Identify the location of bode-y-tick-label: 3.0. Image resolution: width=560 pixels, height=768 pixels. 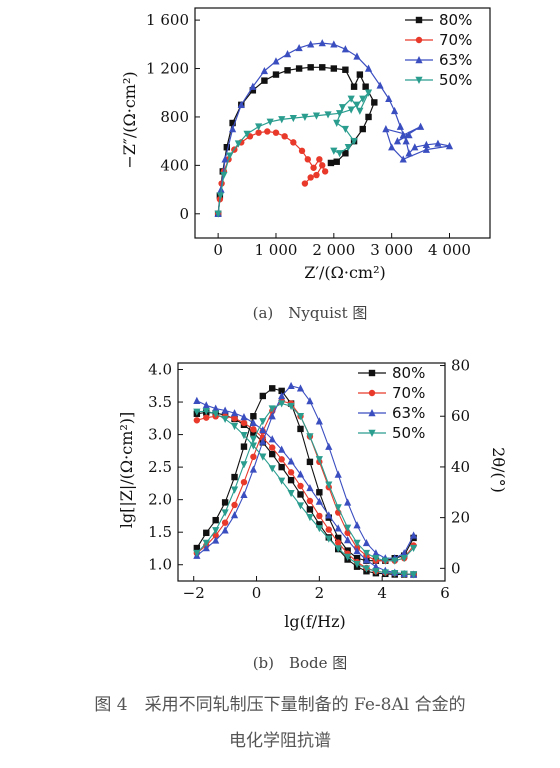
(160, 435).